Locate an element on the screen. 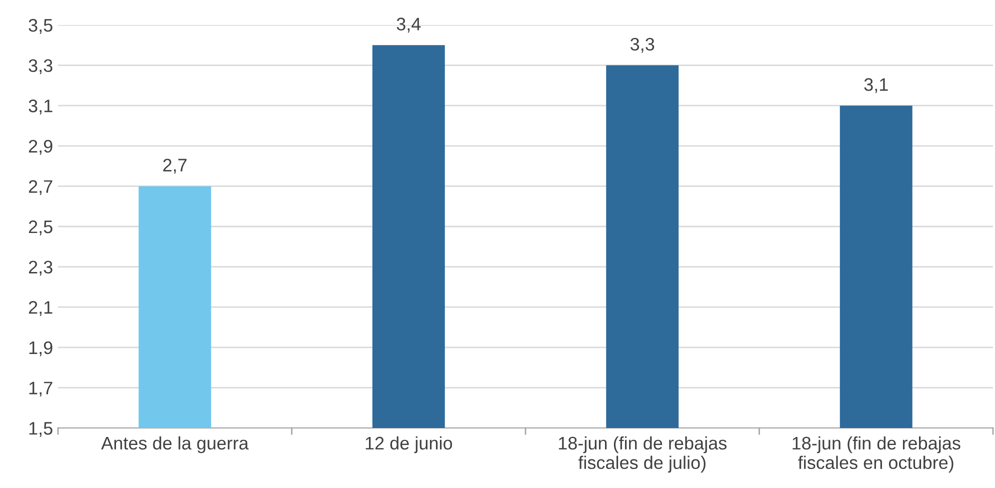  y-tick-label: 3,5 is located at coordinates (40, 26).